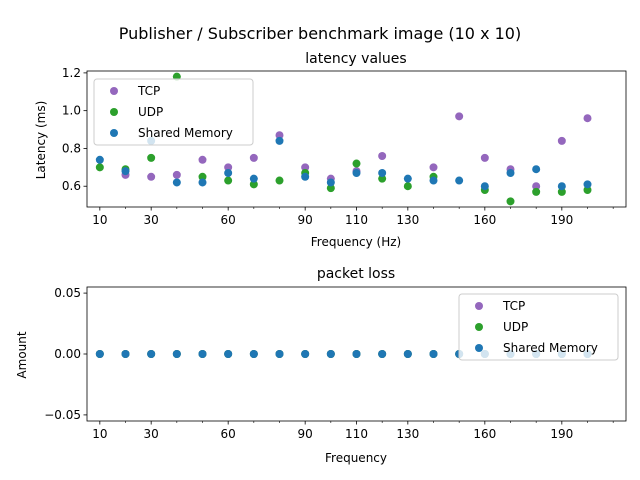 The image size is (640, 480). I want to click on latency-x-tick-label: 160, so click(484, 220).